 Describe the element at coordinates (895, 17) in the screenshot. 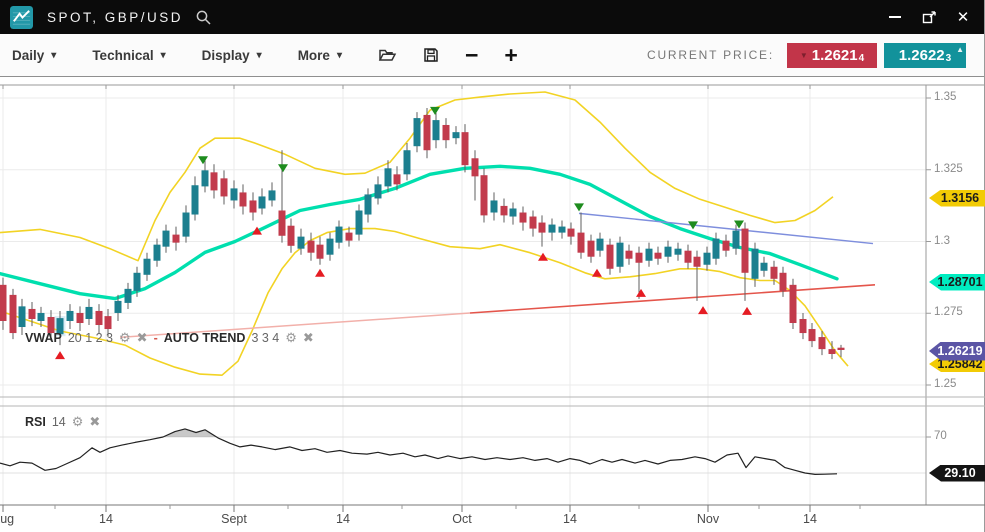

I see `minimize-button` at that location.